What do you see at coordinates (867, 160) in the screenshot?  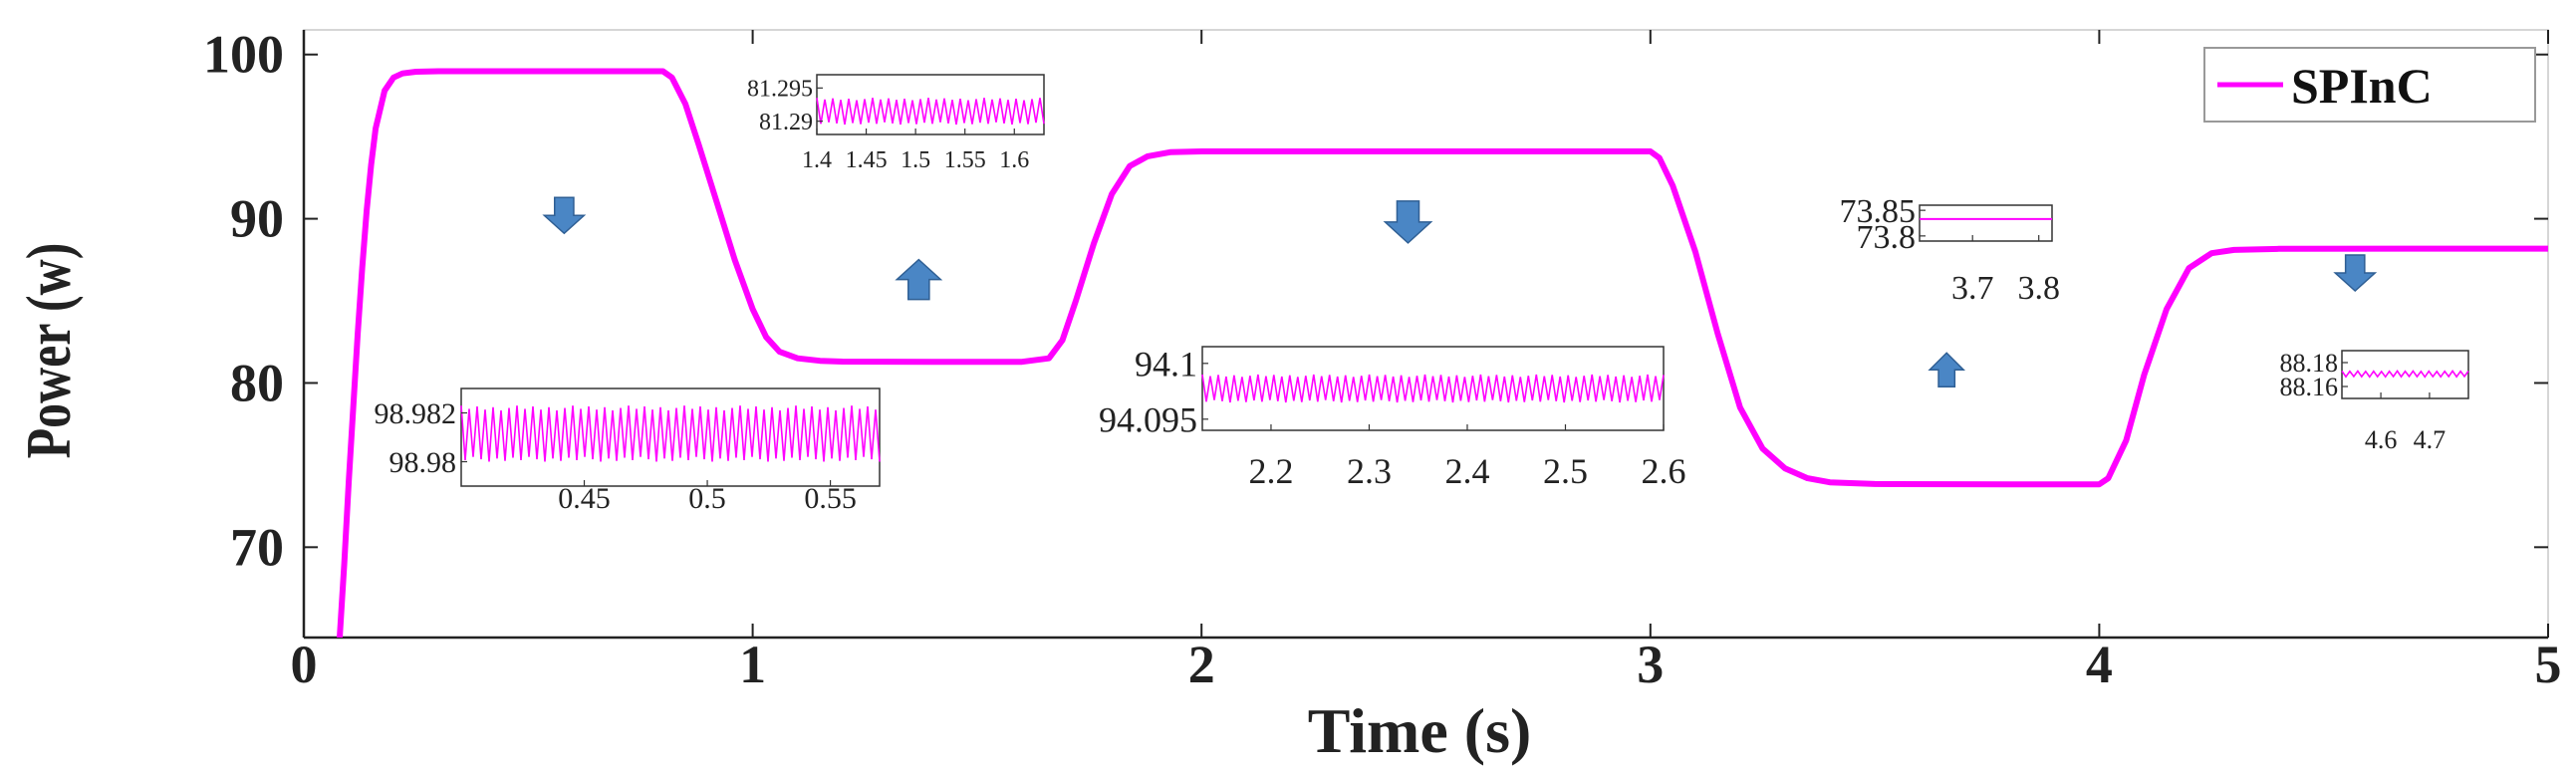 I see `inset-x-tick-label: 1.45` at bounding box center [867, 160].